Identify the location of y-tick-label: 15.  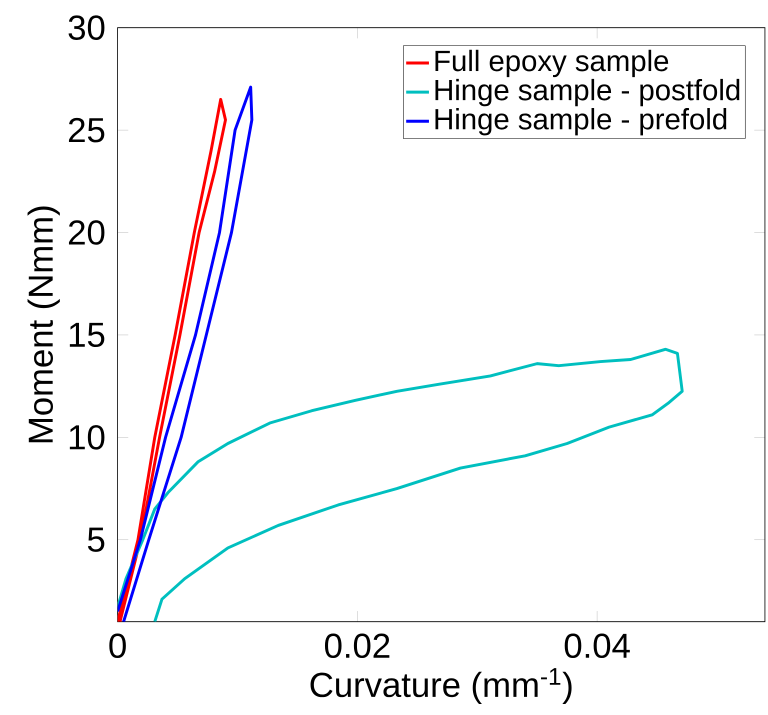
(87, 335).